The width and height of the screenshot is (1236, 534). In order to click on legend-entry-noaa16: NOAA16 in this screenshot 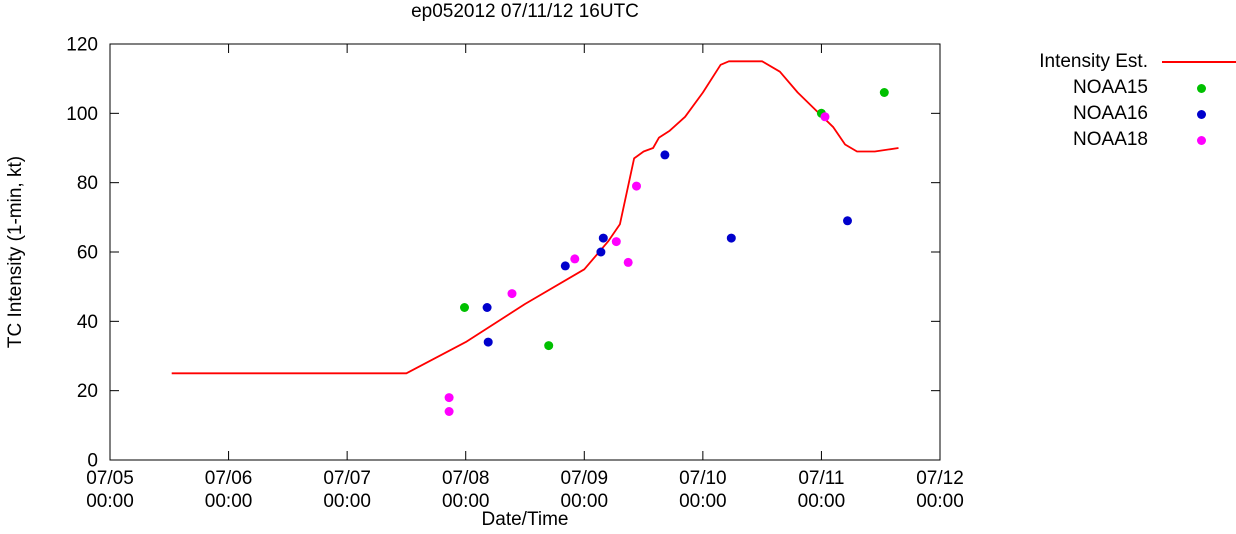, I will do `click(1116, 114)`.